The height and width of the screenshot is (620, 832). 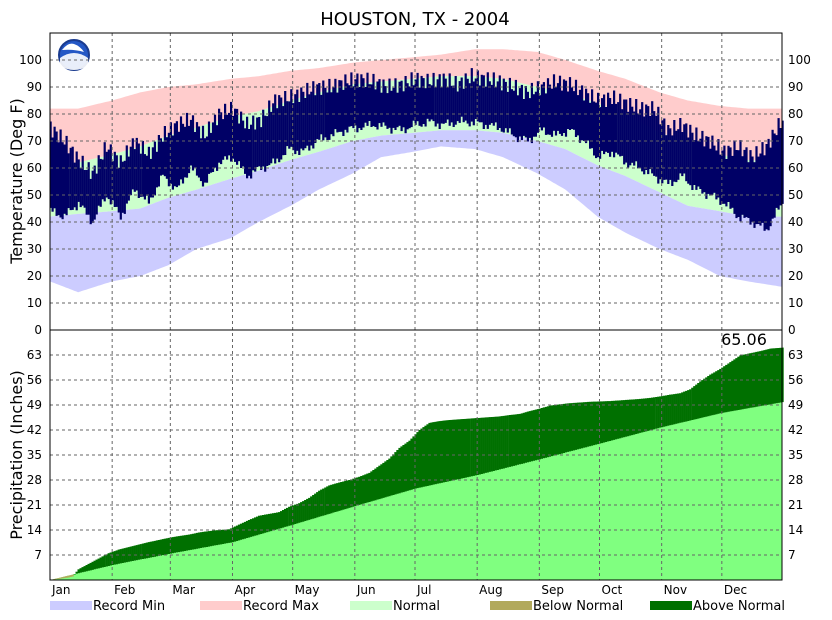 What do you see at coordinates (795, 530) in the screenshot?
I see `precip-tick-label-right: 14` at bounding box center [795, 530].